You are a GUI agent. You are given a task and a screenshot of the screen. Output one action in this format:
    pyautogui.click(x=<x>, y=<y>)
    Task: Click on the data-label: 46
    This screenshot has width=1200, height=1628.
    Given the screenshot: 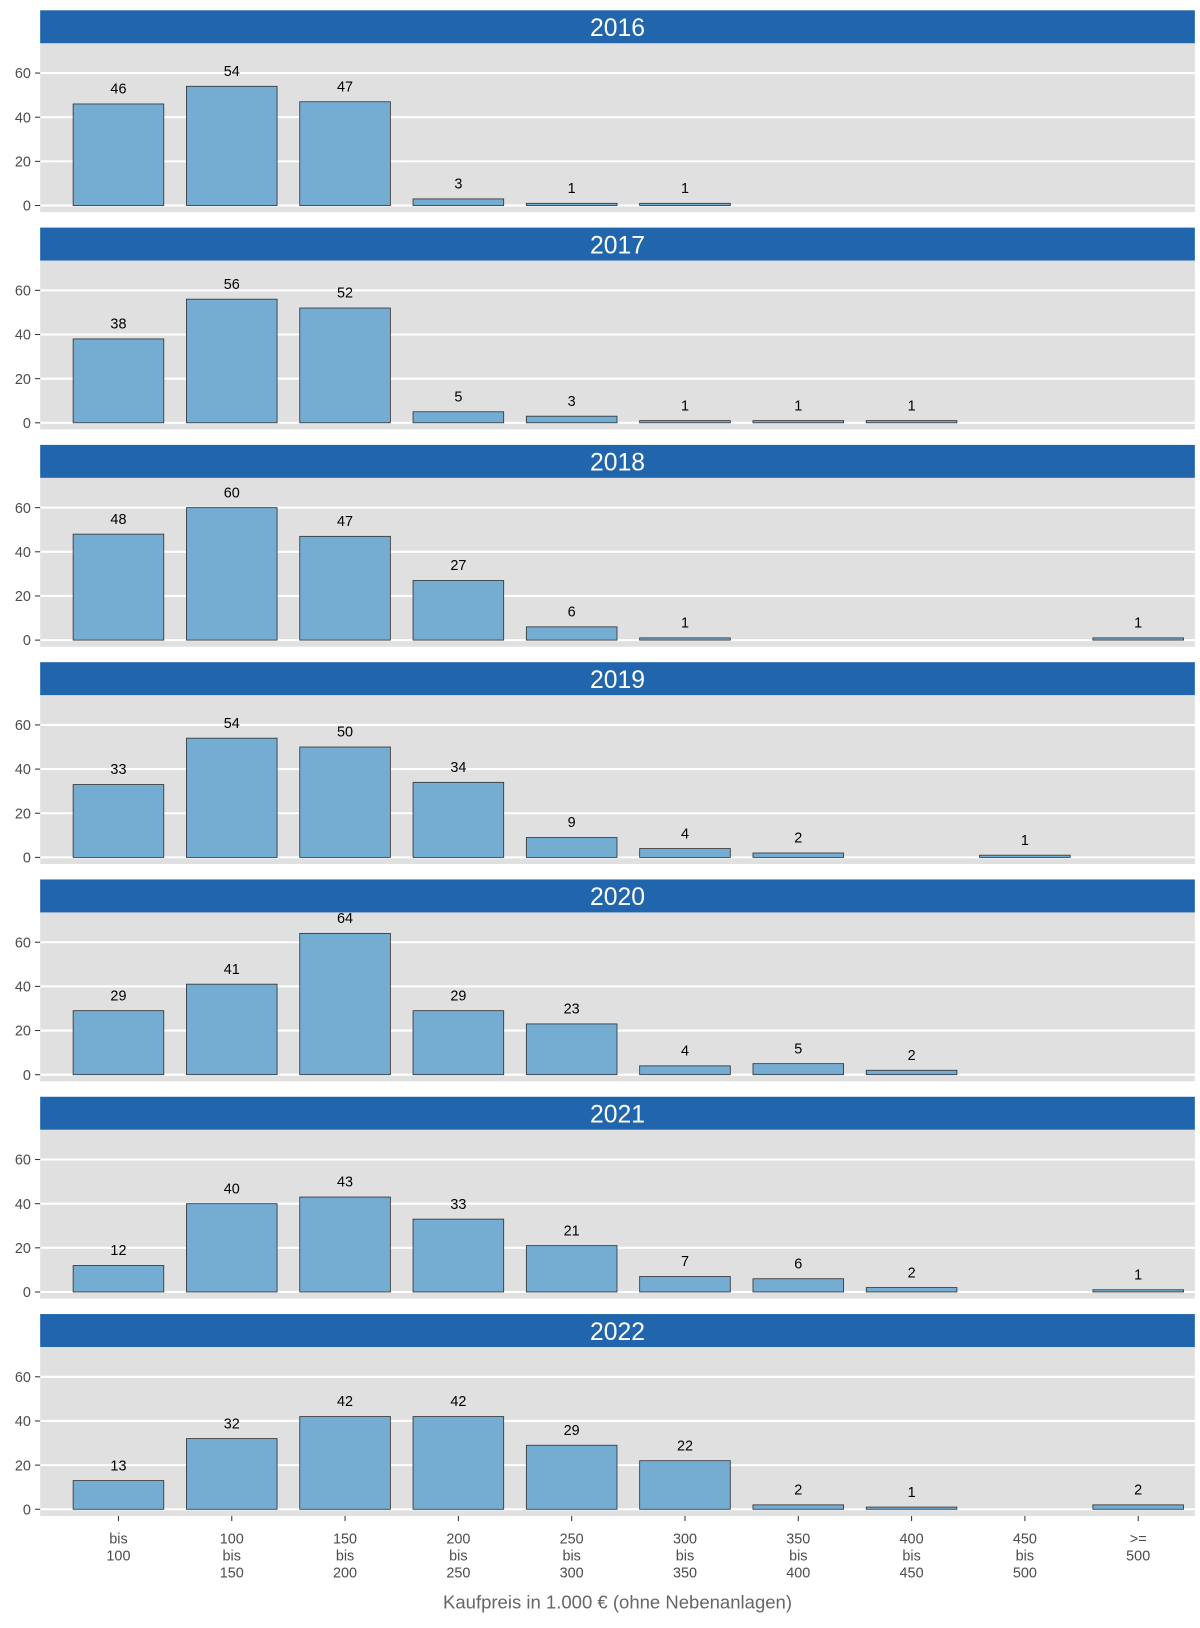 What is the action you would take?
    pyautogui.click(x=118, y=90)
    